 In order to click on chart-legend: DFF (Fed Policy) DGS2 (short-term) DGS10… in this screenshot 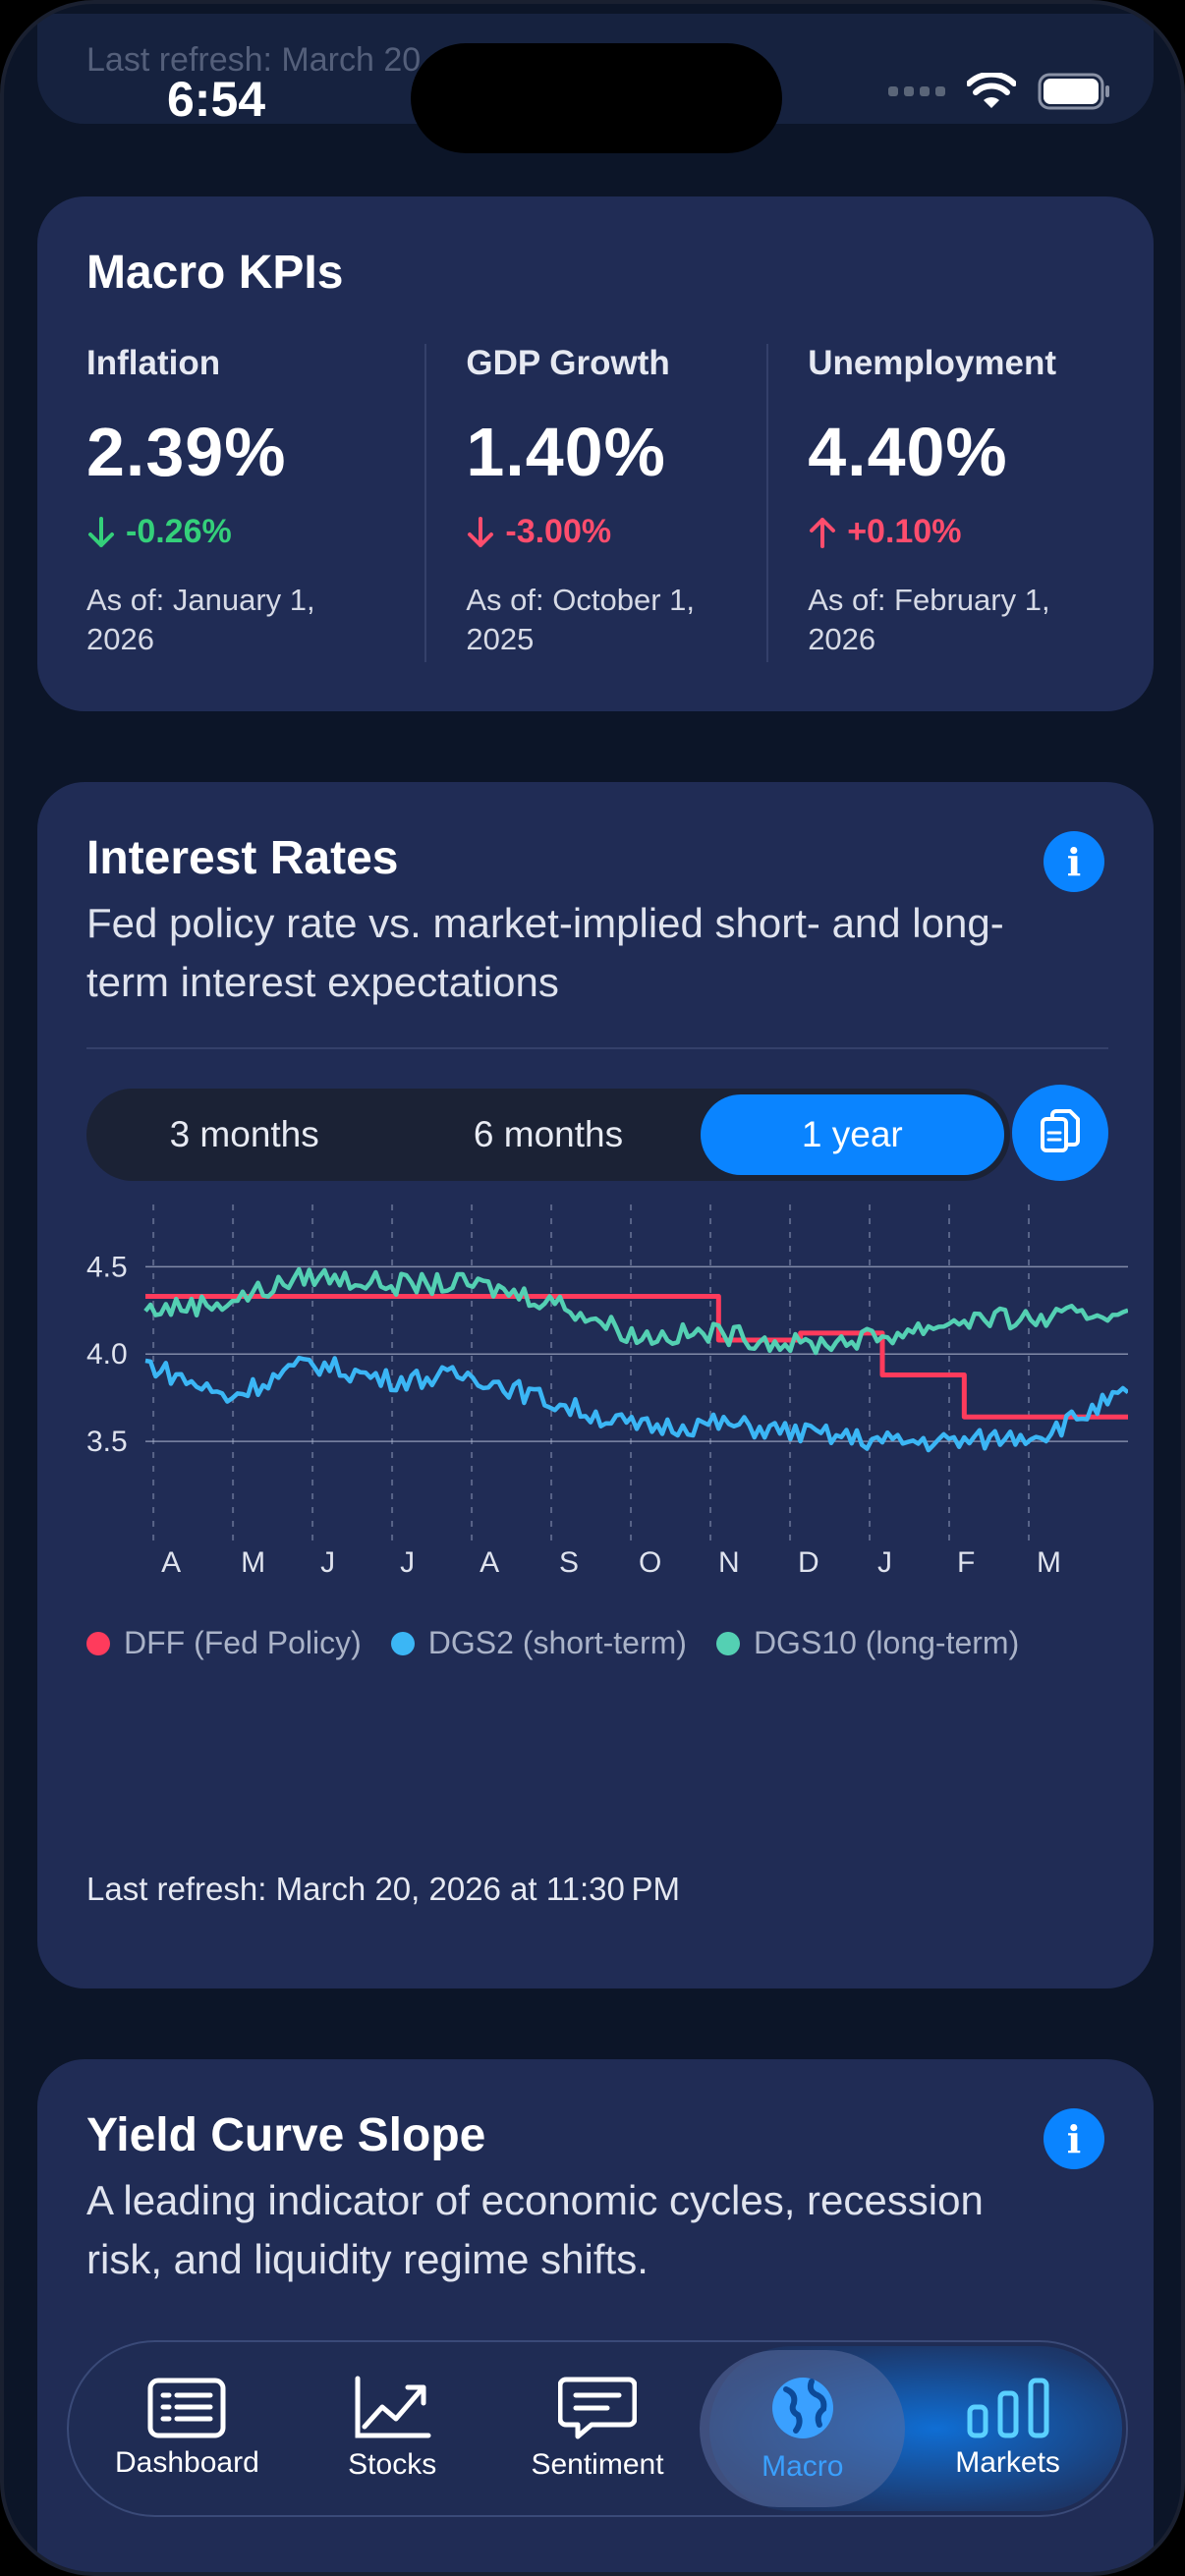, I will do `click(552, 1643)`.